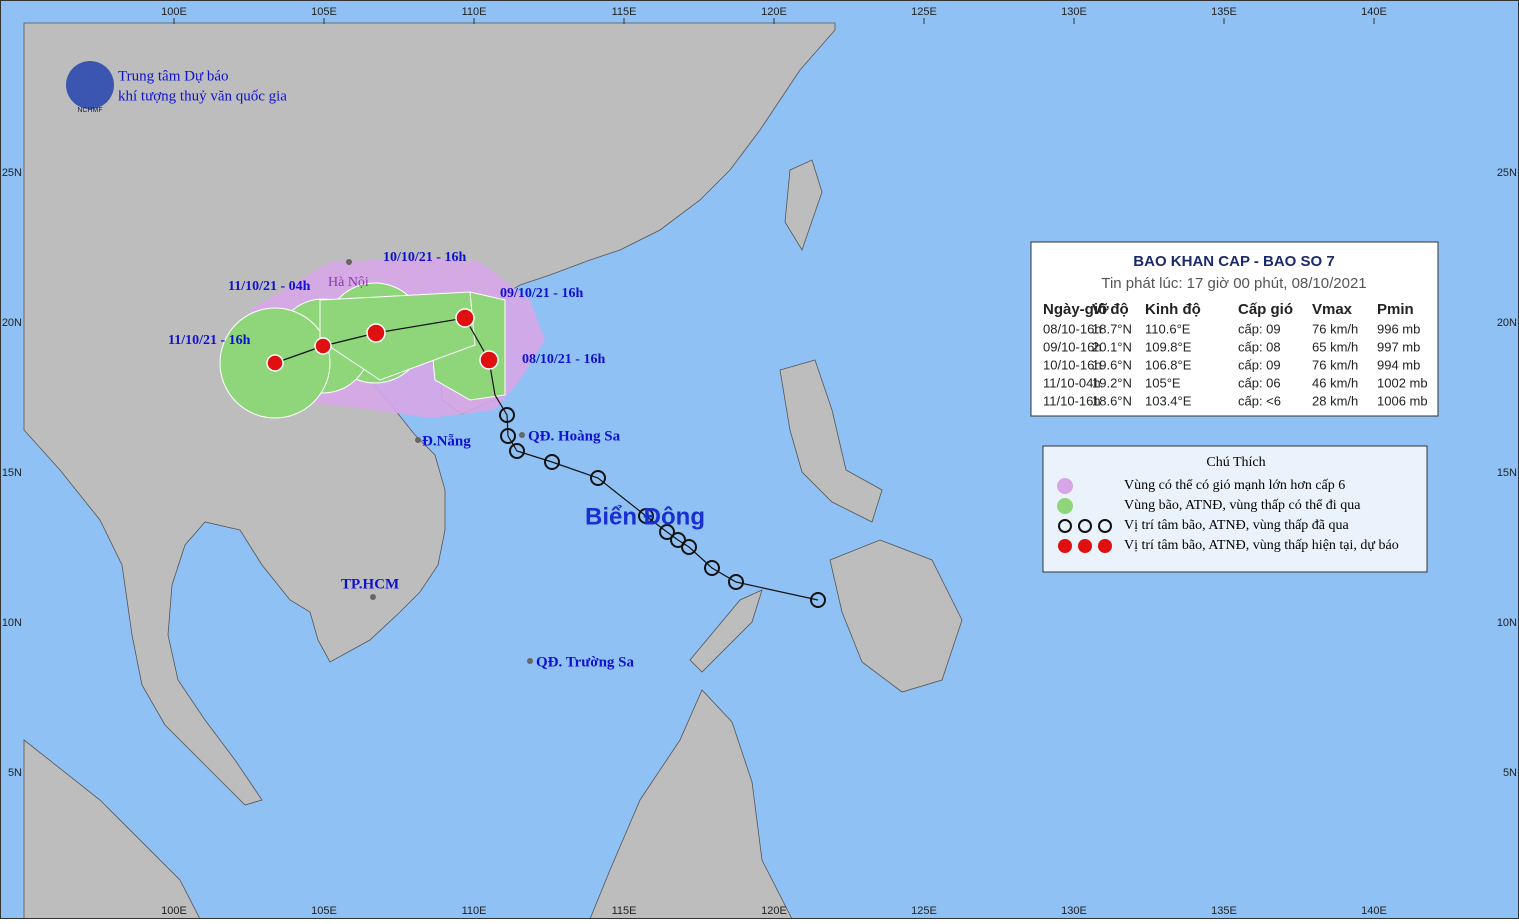 Image resolution: width=1519 pixels, height=924 pixels. Describe the element at coordinates (624, 911) in the screenshot. I see `lon-label: 115E` at that location.